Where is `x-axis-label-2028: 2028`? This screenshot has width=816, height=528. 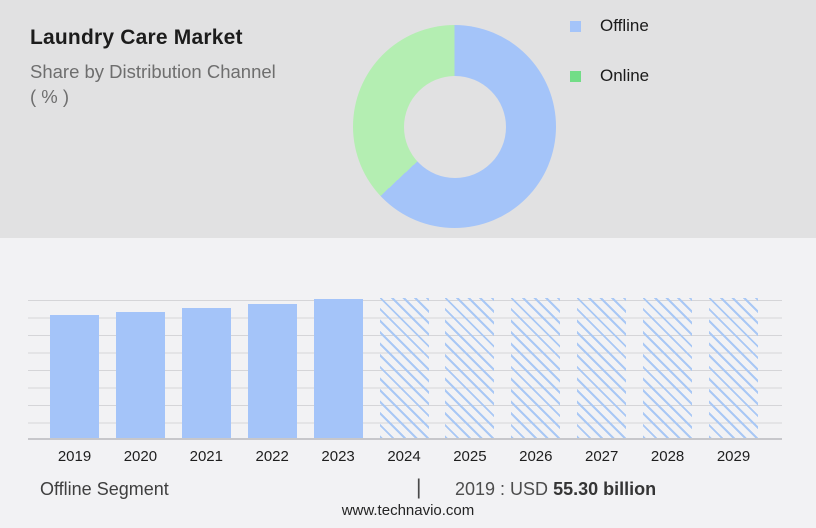
x-axis-label-2028: 2028 is located at coordinates (667, 456).